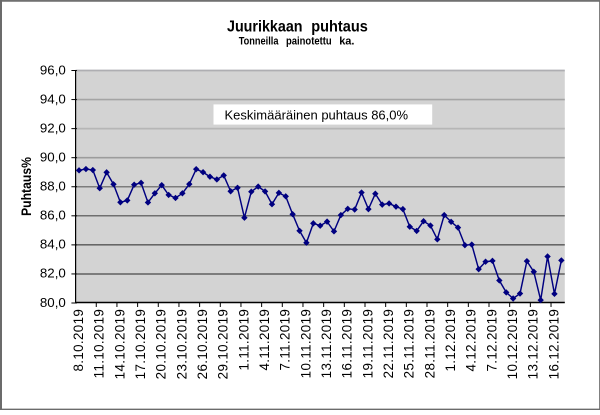  I want to click on svg-text: 80,0, so click(53, 302).